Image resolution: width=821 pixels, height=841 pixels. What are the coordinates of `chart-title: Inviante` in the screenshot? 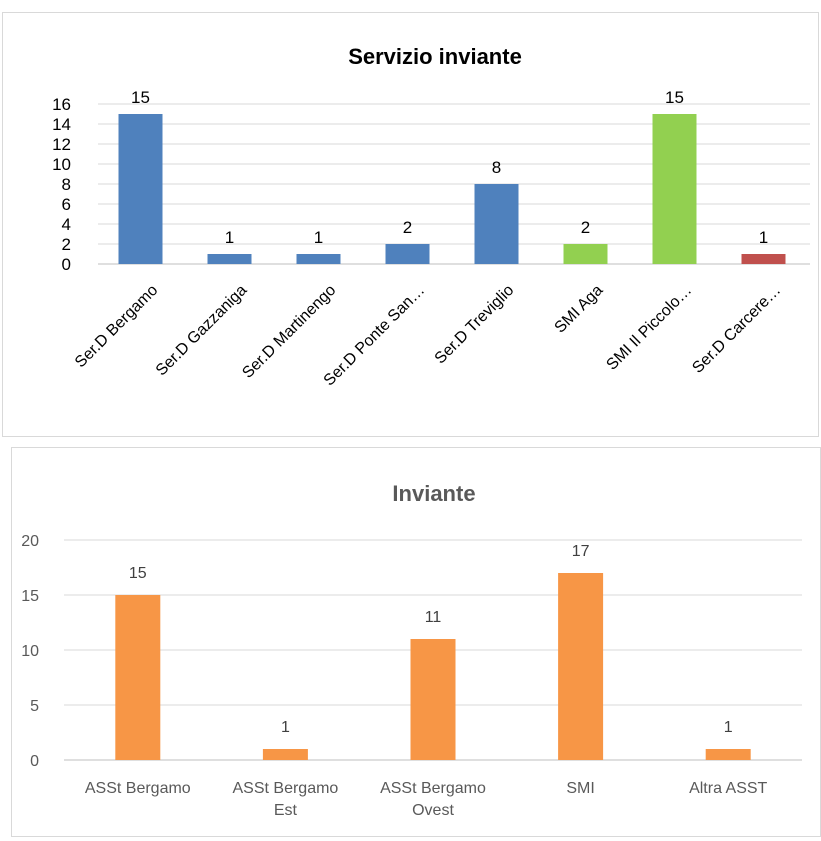 It's located at (433, 493).